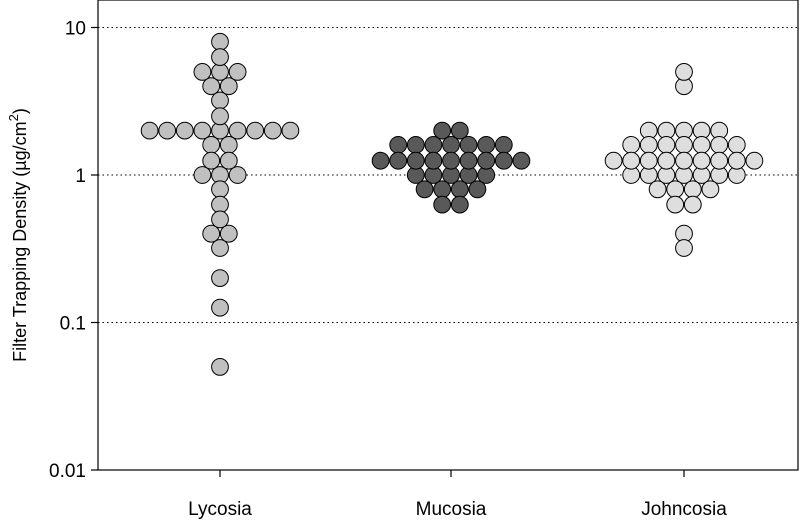  Describe the element at coordinates (684, 509) in the screenshot. I see `x-category-label: Johncosia` at that location.